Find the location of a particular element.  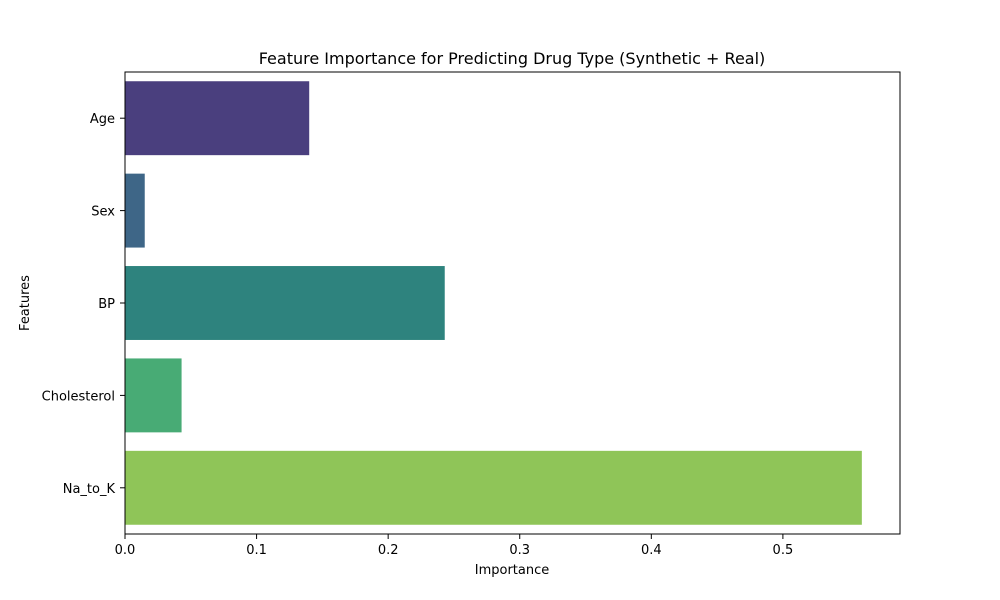

x-tick-label: 0.2 is located at coordinates (388, 550).